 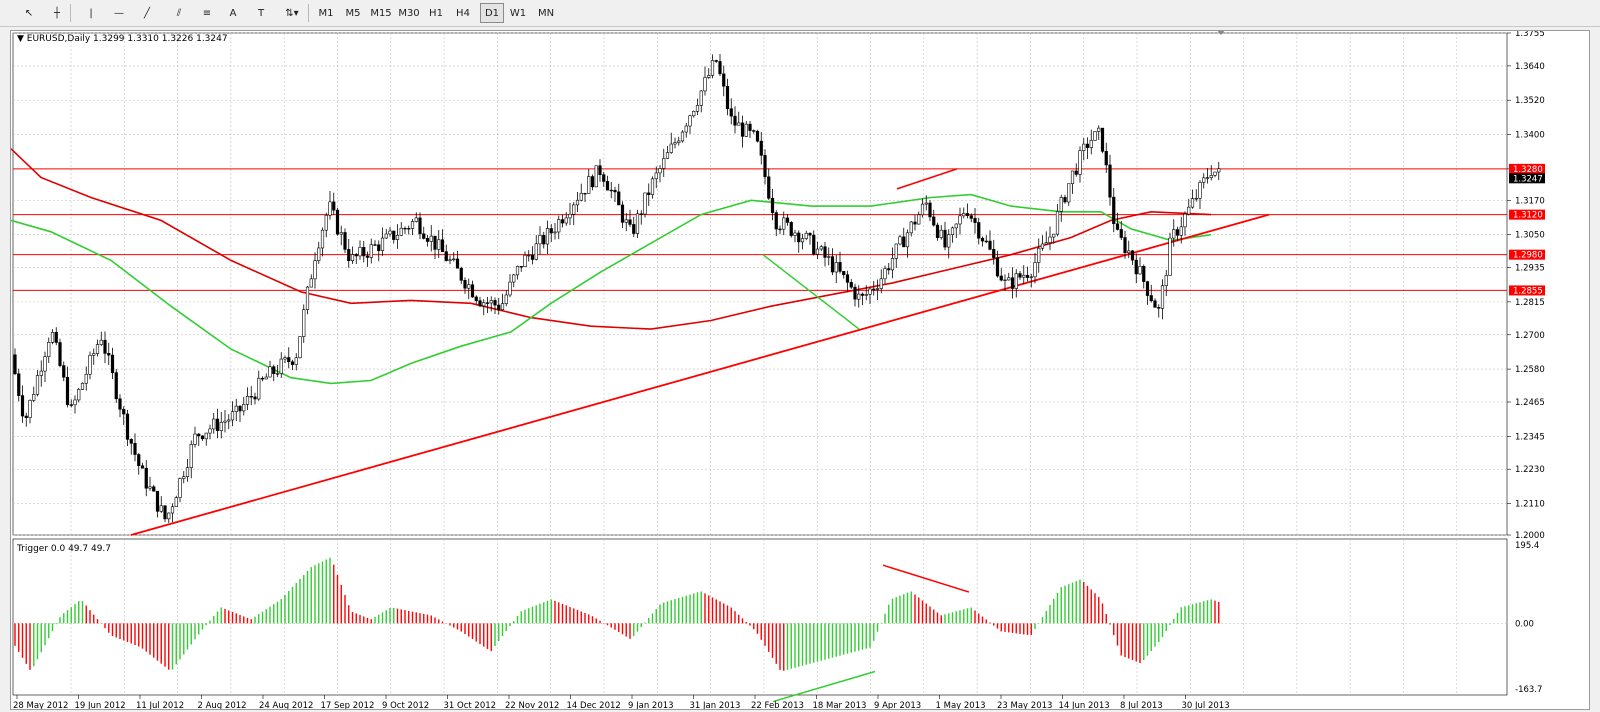 I want to click on date-tick-label: 1 May 2013, so click(x=961, y=705).